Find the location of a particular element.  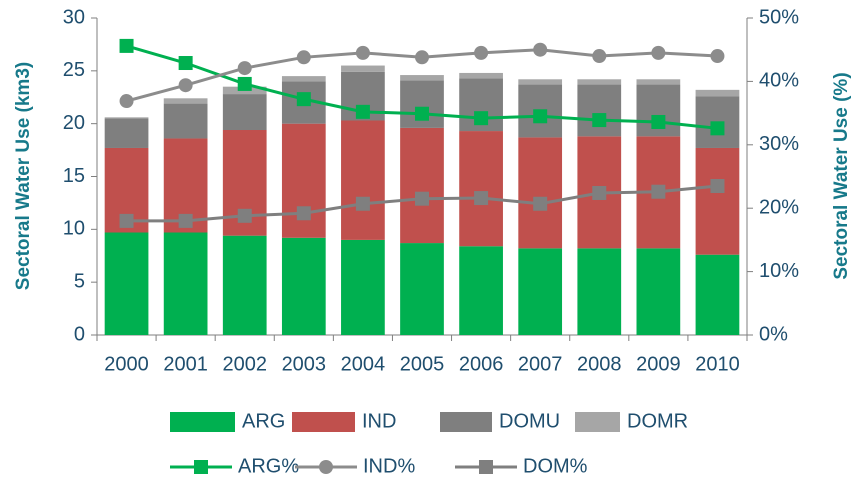

legend-label: DOMU is located at coordinates (529, 421).